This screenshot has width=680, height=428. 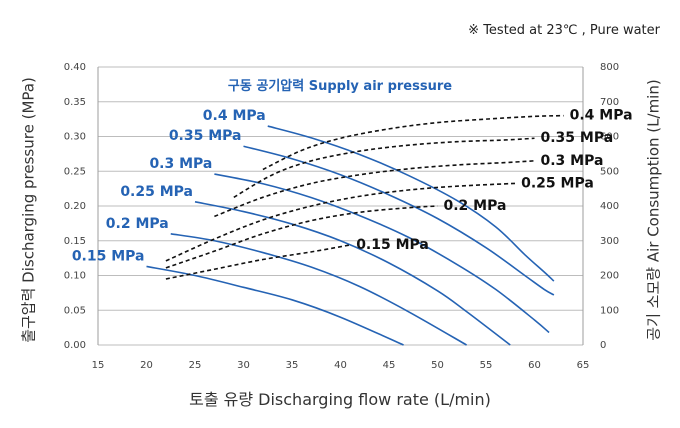 I want to click on y2-tick-label: 400, so click(x=609, y=206).